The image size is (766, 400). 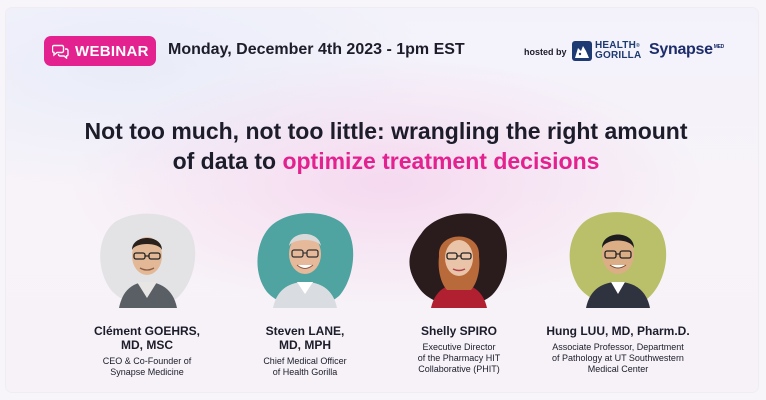 I want to click on speaker-role-line: CEO & Co-Founder of, so click(x=147, y=361).